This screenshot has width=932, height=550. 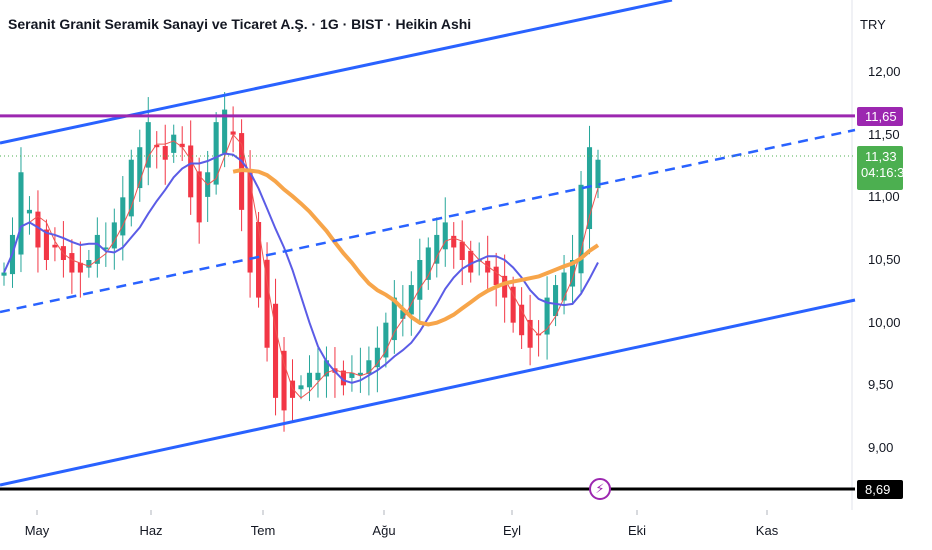 I want to click on y-tick-label: 9,50, so click(x=881, y=385).